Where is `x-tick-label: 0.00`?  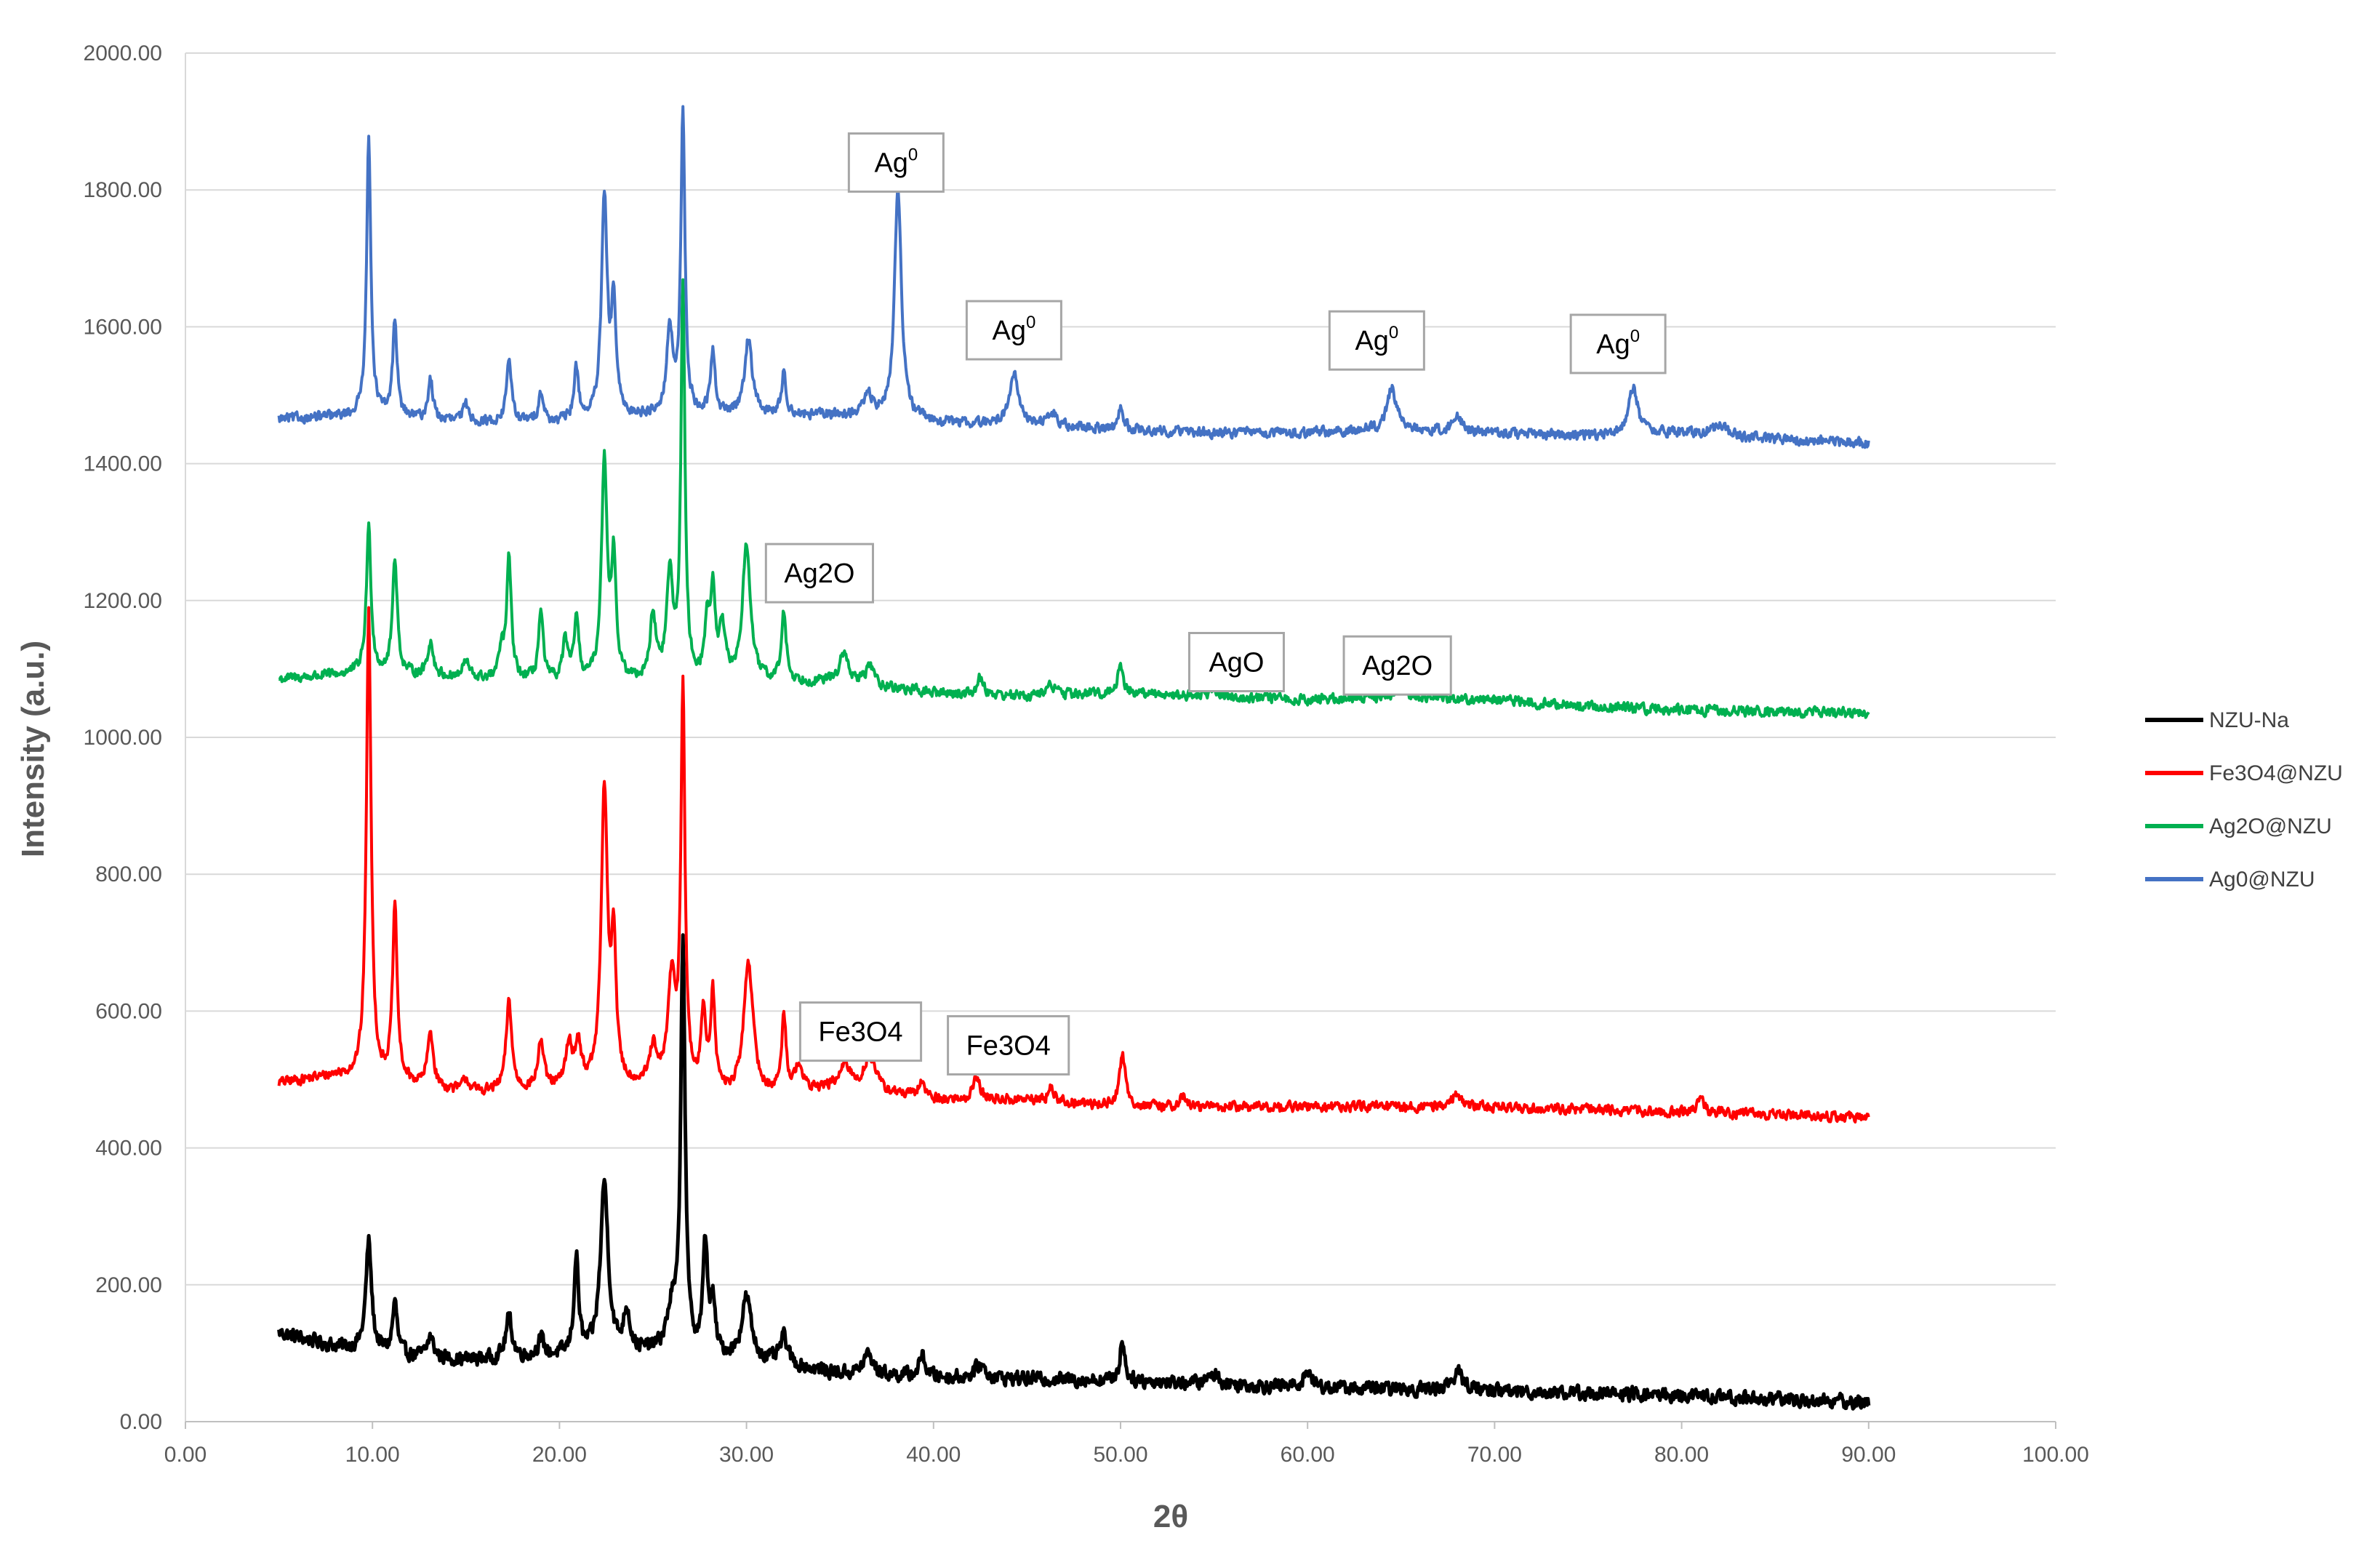
x-tick-label: 0.00 is located at coordinates (185, 1455).